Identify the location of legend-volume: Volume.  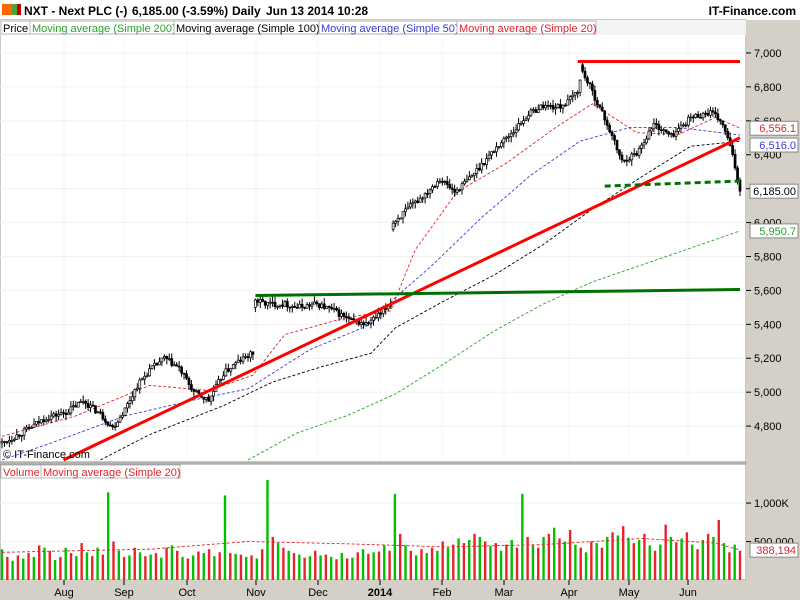
(21, 473).